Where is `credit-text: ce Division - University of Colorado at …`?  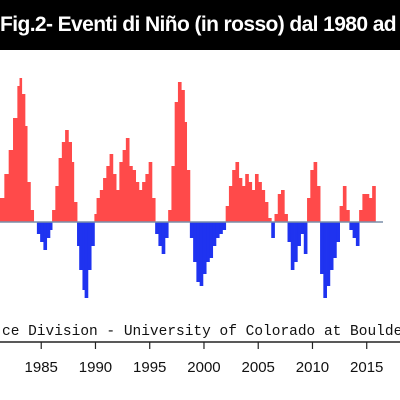 credit-text: ce Division - University of Colorado at … is located at coordinates (201, 332).